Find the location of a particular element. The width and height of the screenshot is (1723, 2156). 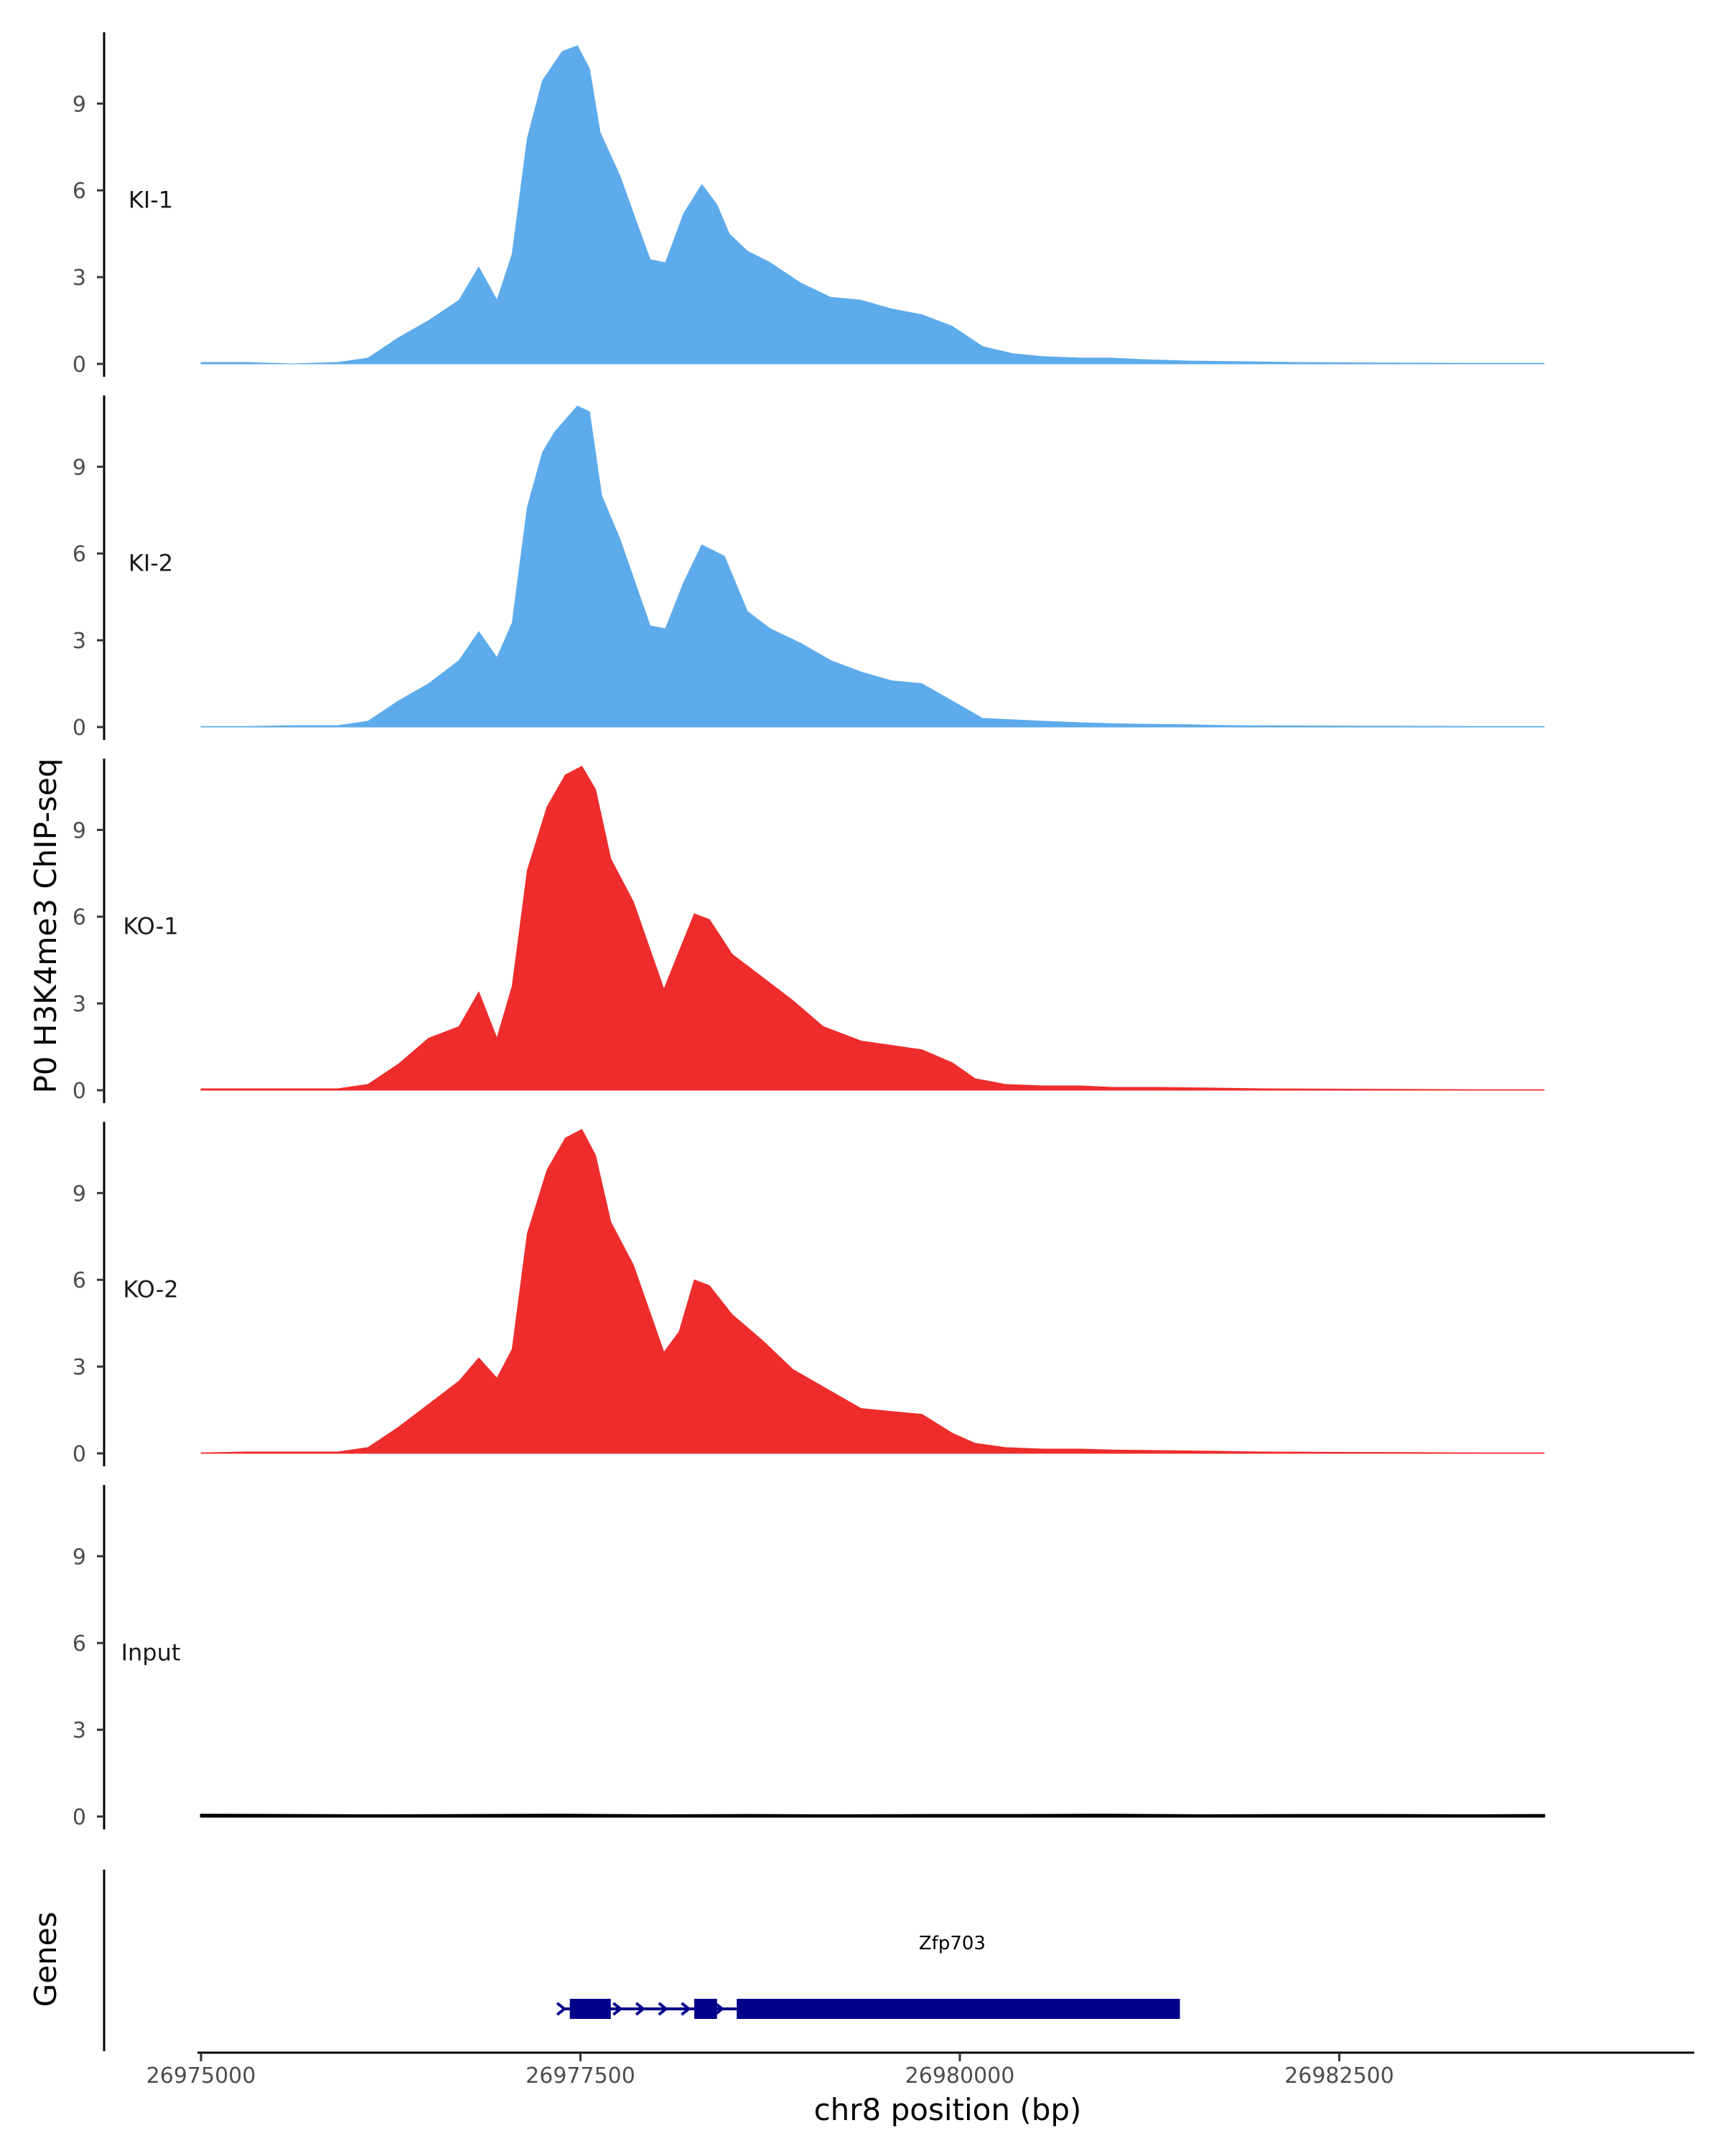

x-axis-ticks: 26975000 26977500 26980000 26982500 is located at coordinates (770, 2071).